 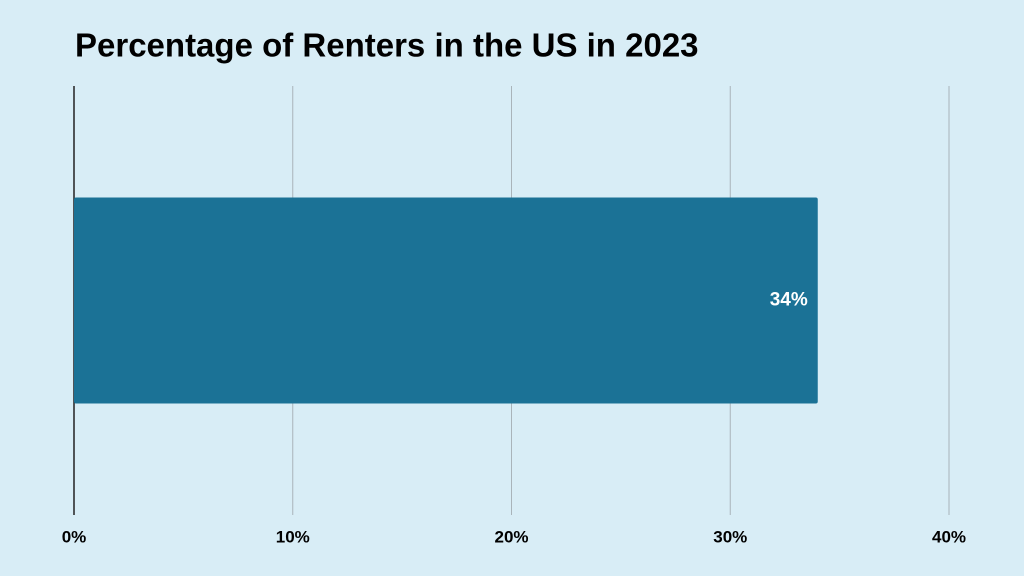 What do you see at coordinates (293, 536) in the screenshot?
I see `x-tick-label: 10%` at bounding box center [293, 536].